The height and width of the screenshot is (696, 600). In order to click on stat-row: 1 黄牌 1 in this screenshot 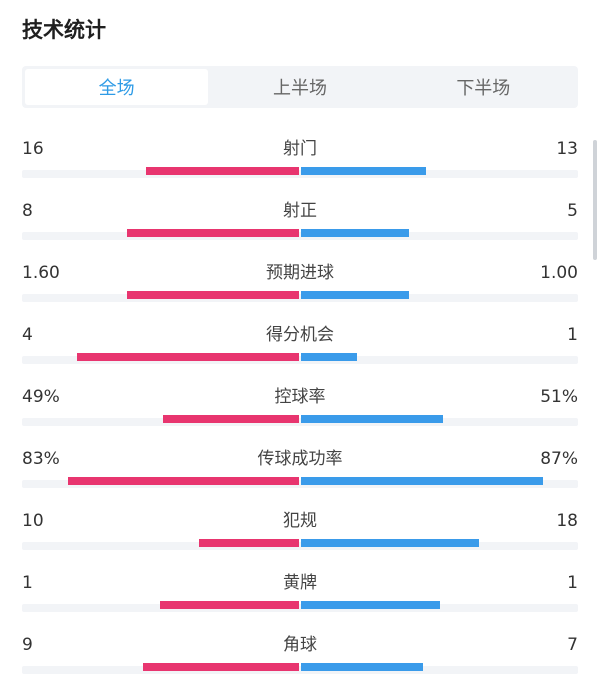, I will do `click(300, 595)`.